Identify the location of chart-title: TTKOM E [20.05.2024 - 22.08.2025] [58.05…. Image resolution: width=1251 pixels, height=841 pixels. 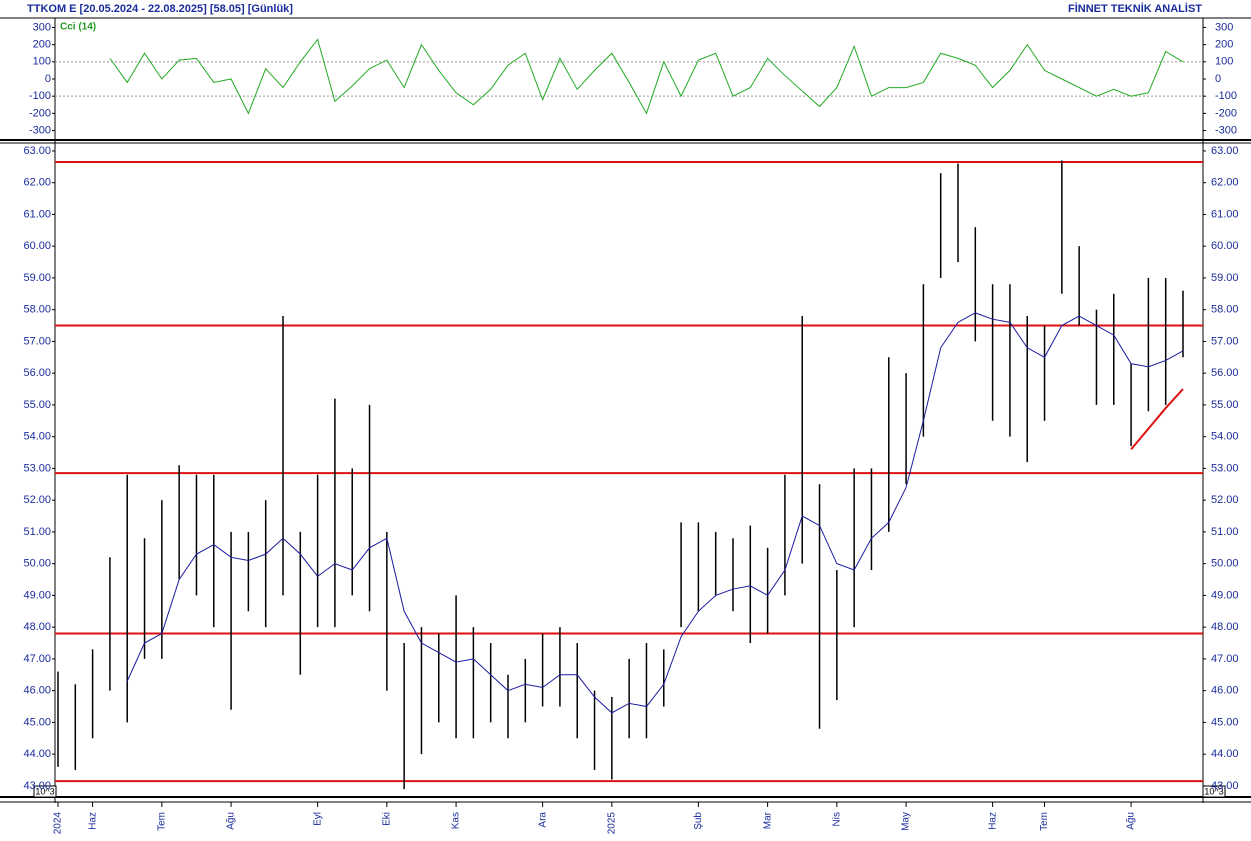
(160, 9).